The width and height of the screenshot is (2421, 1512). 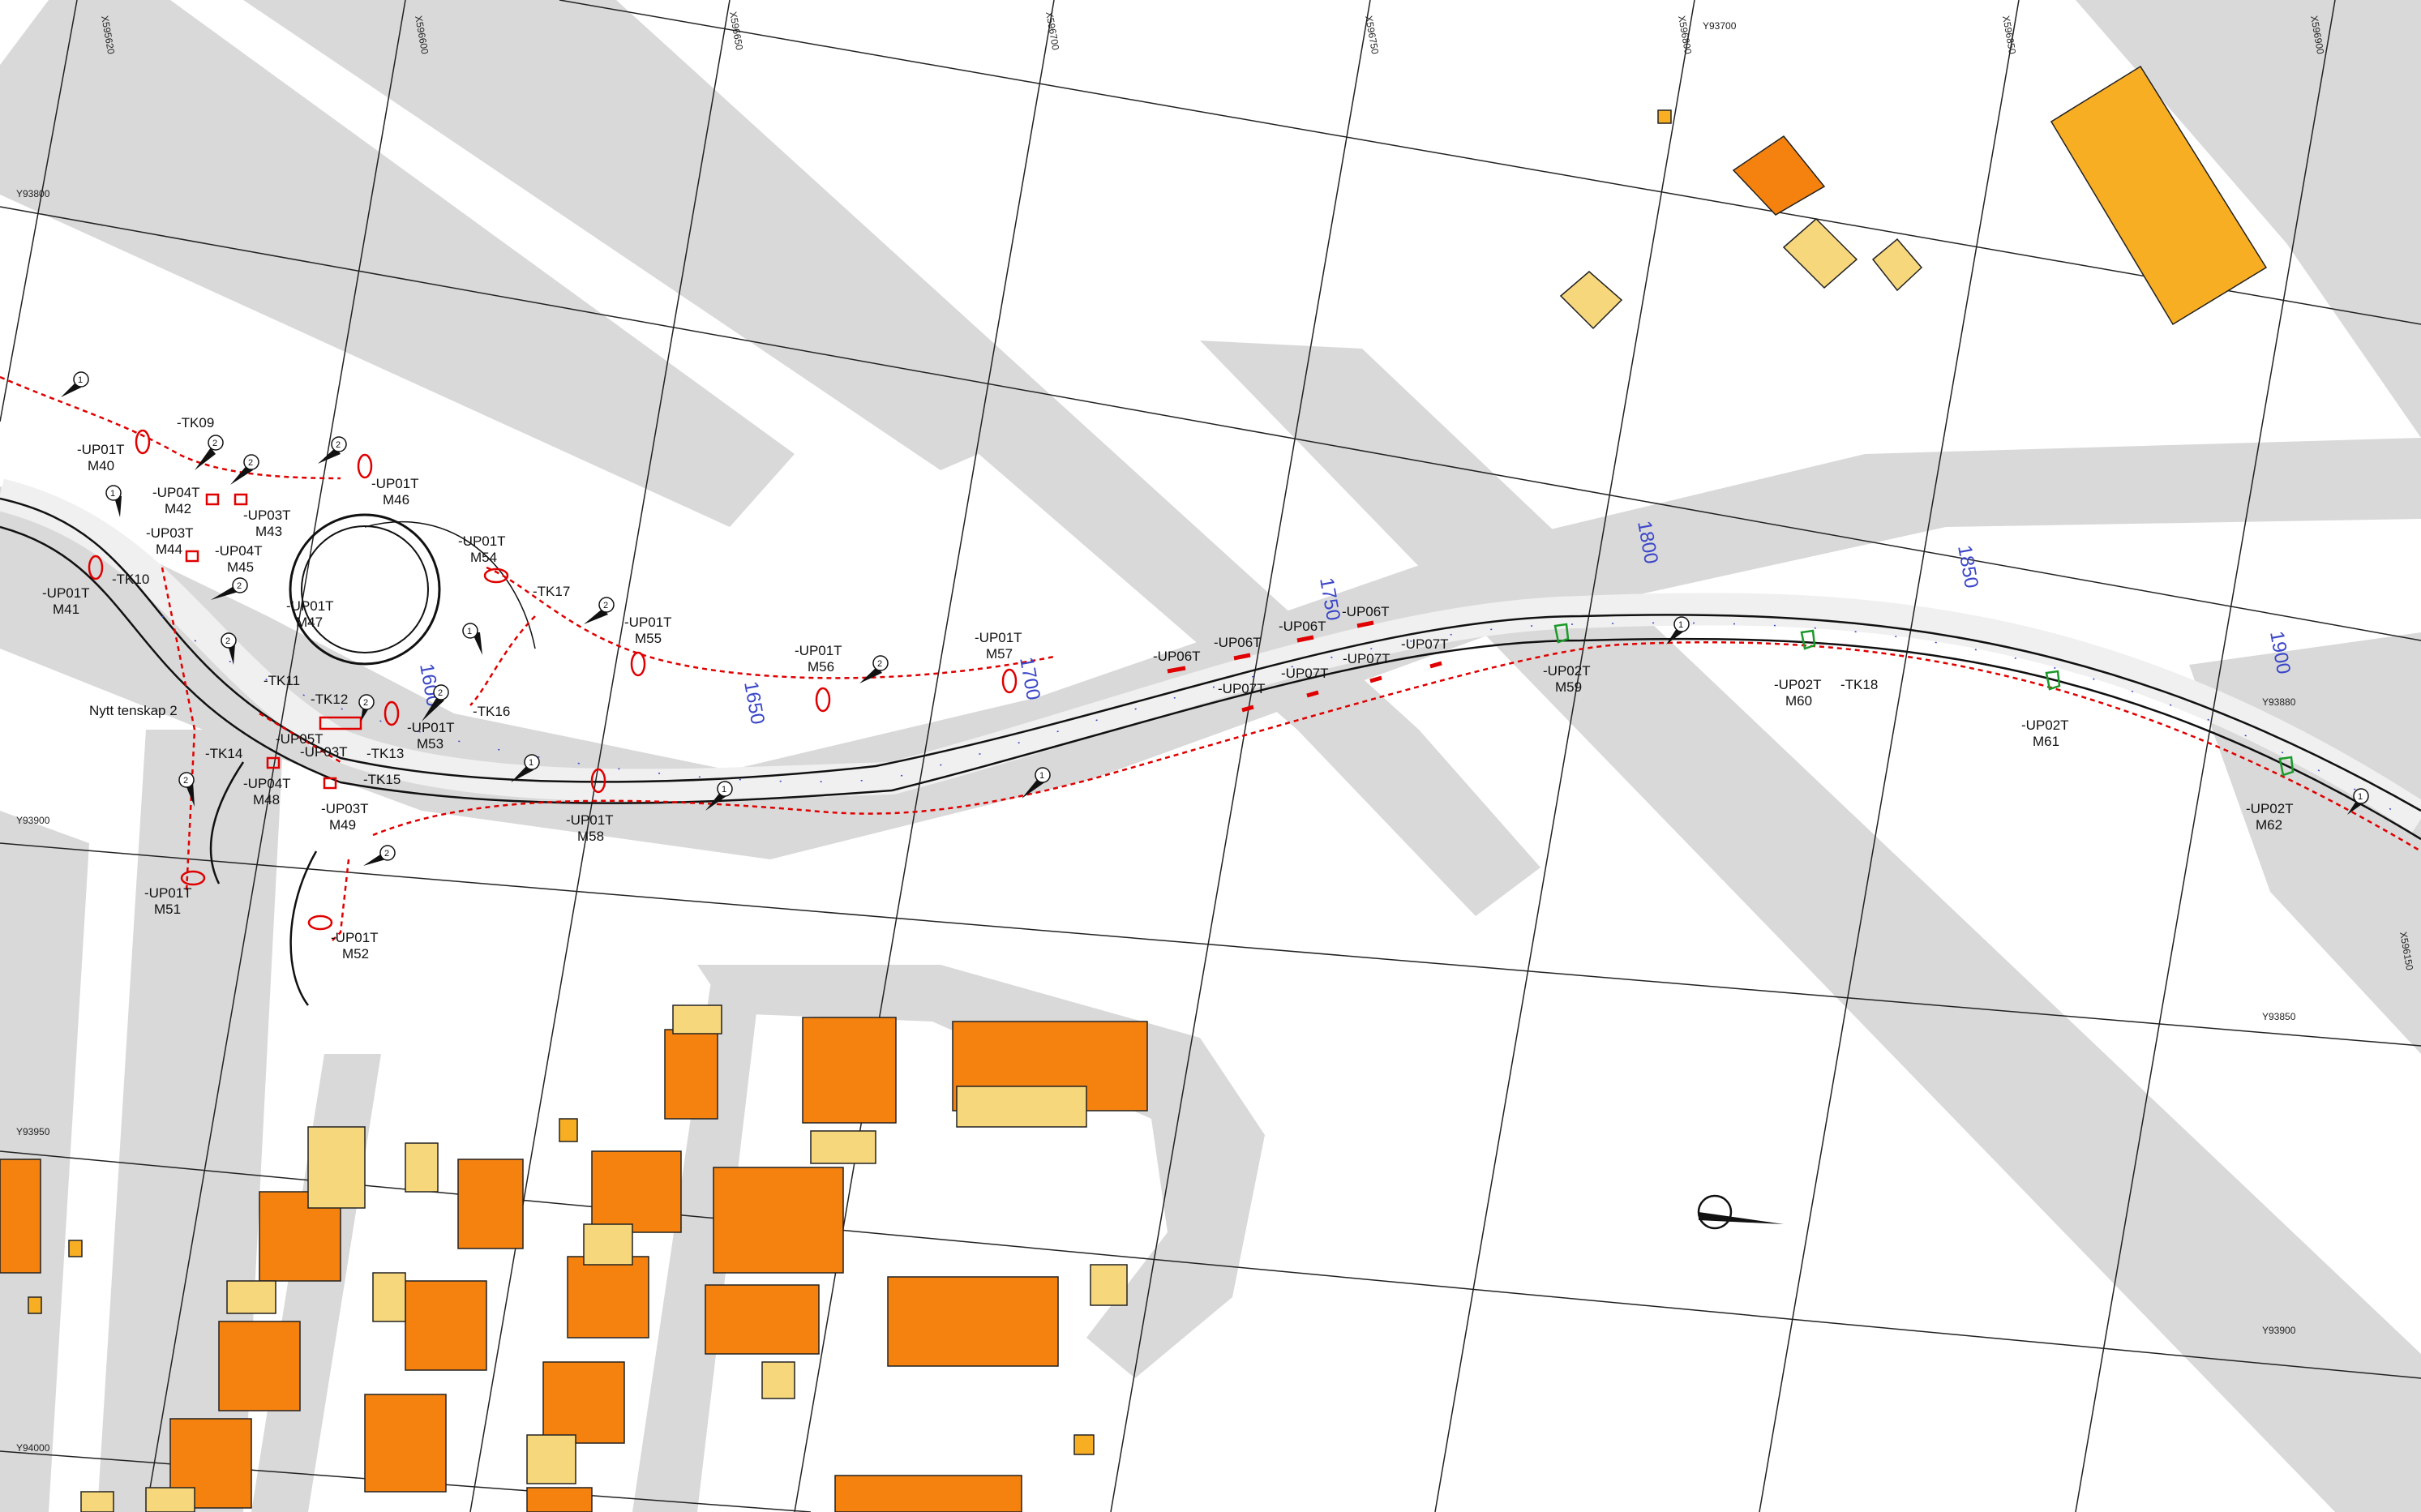 I want to click on junction-label: -TK09, so click(x=195, y=422).